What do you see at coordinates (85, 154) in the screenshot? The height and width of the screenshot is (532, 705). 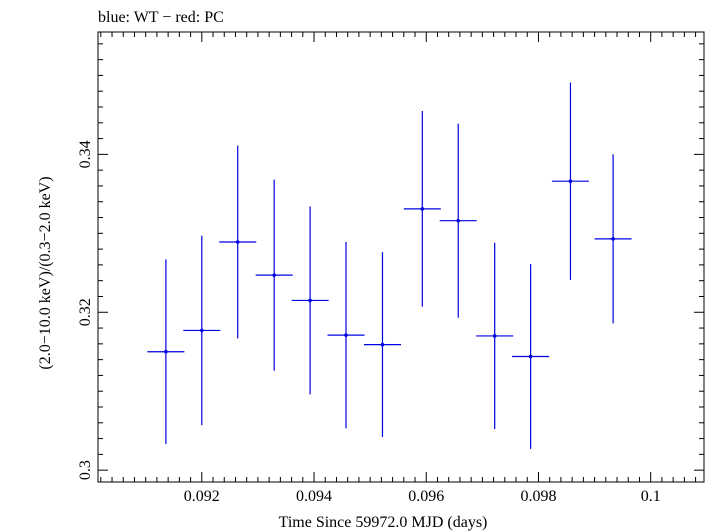 I see `y-tick-label: 0.34` at bounding box center [85, 154].